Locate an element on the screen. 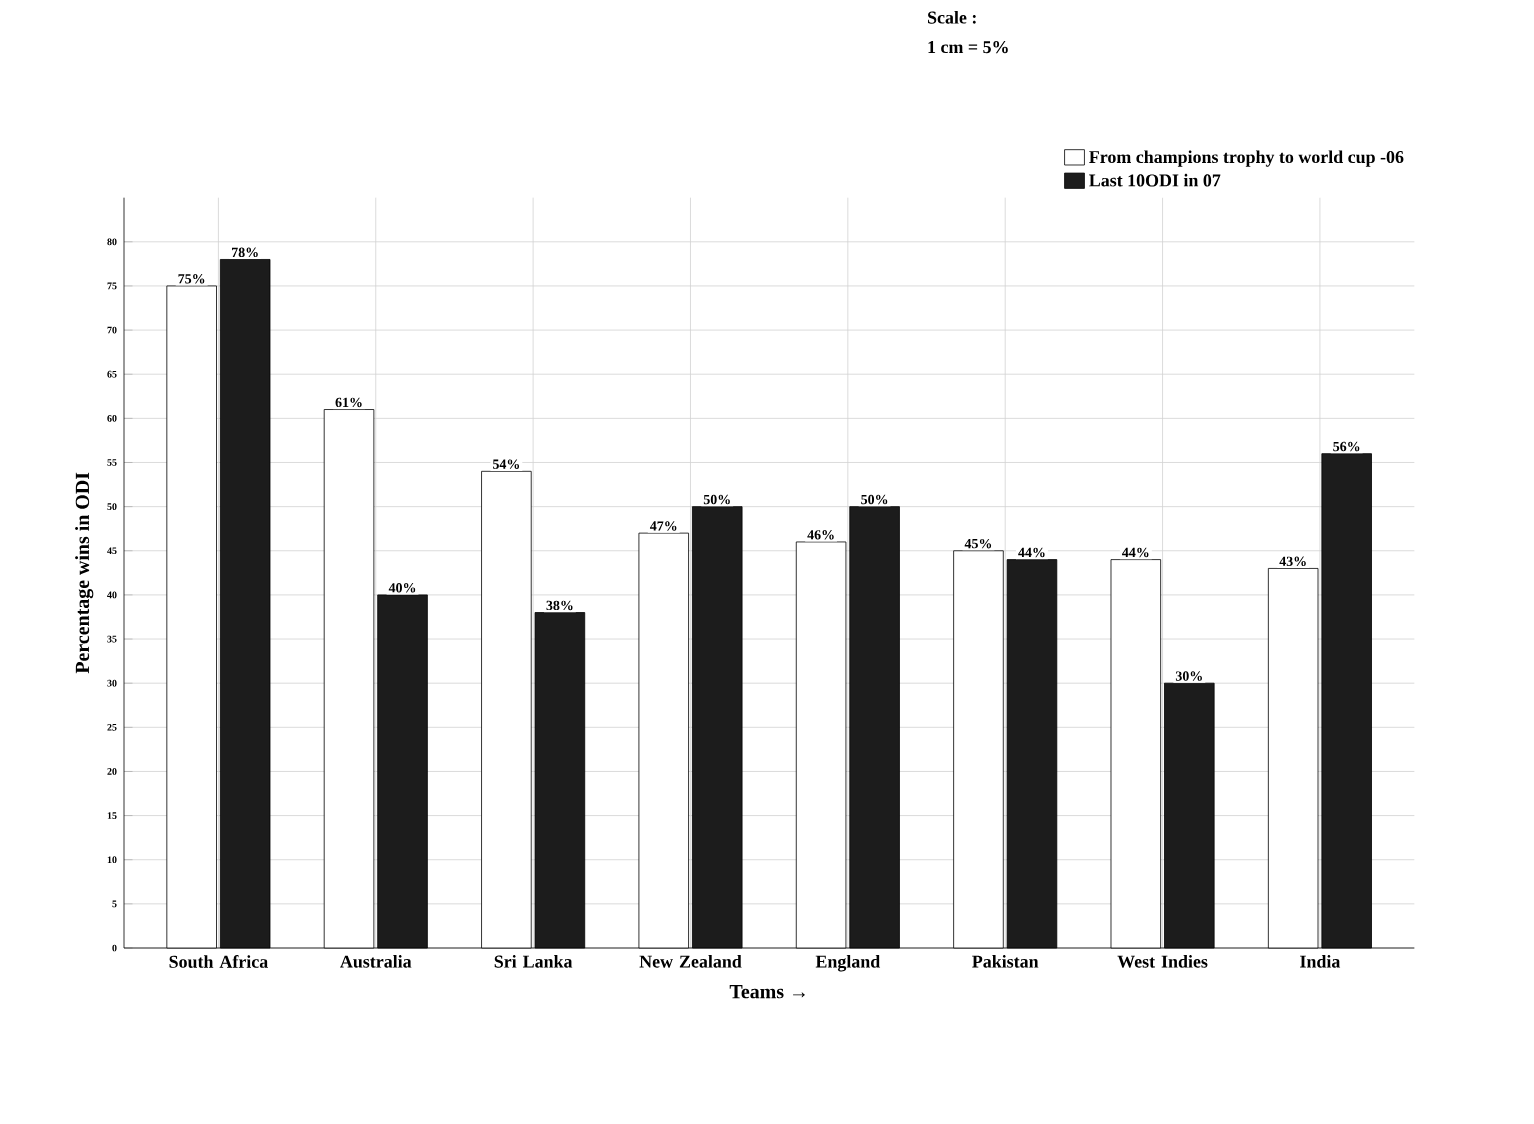 Image resolution: width=1534 pixels, height=1124 pixels. legend-label: Last 10ODI in 07 is located at coordinates (1155, 180).